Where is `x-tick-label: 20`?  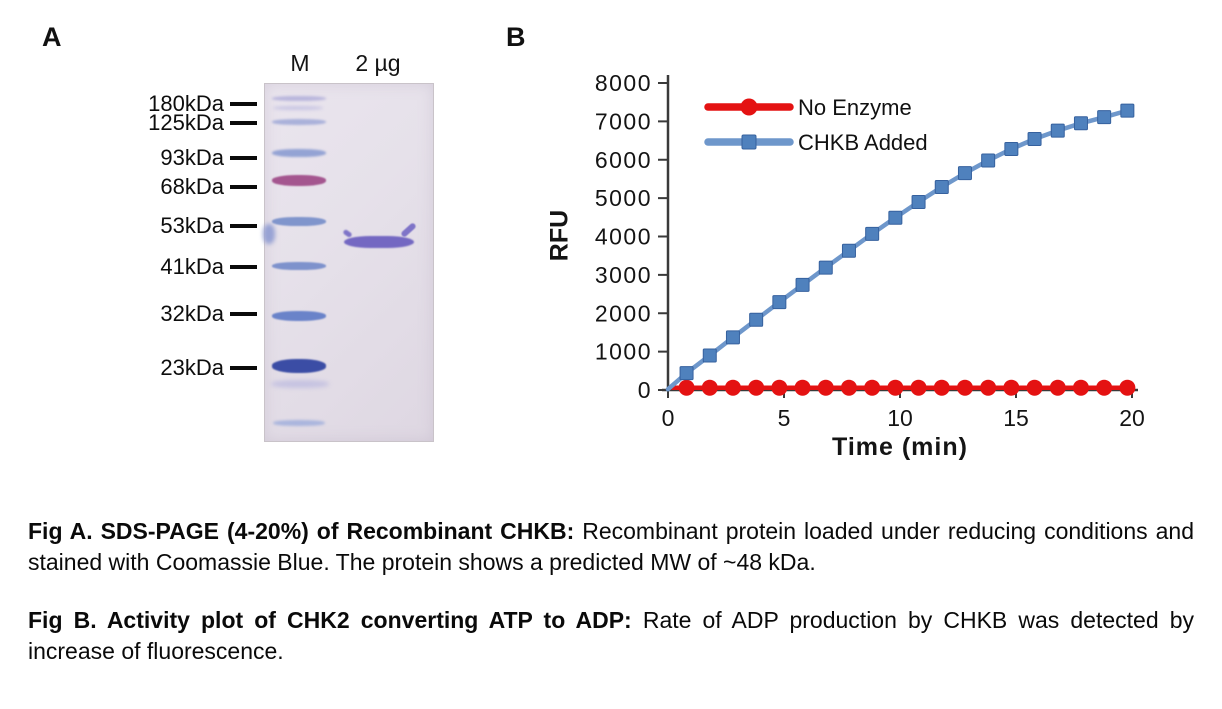 x-tick-label: 20 is located at coordinates (1132, 418).